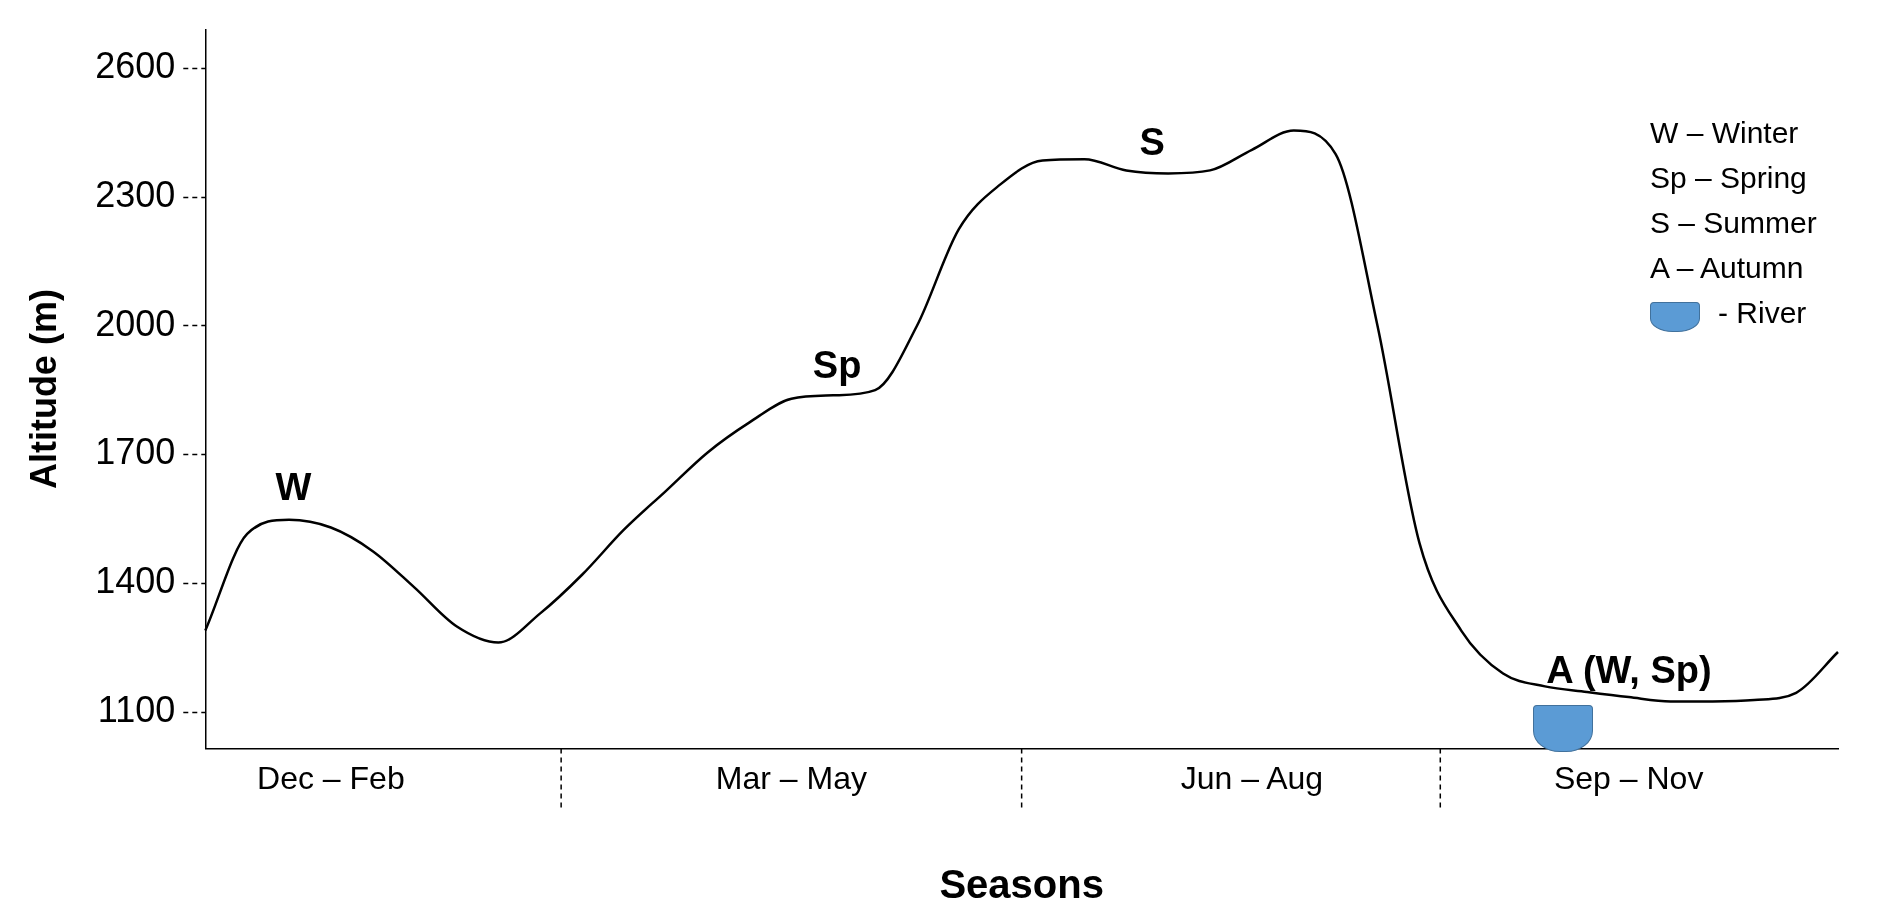 Image resolution: width=1898 pixels, height=921 pixels. What do you see at coordinates (1762, 313) in the screenshot?
I see `annotation: - River` at bounding box center [1762, 313].